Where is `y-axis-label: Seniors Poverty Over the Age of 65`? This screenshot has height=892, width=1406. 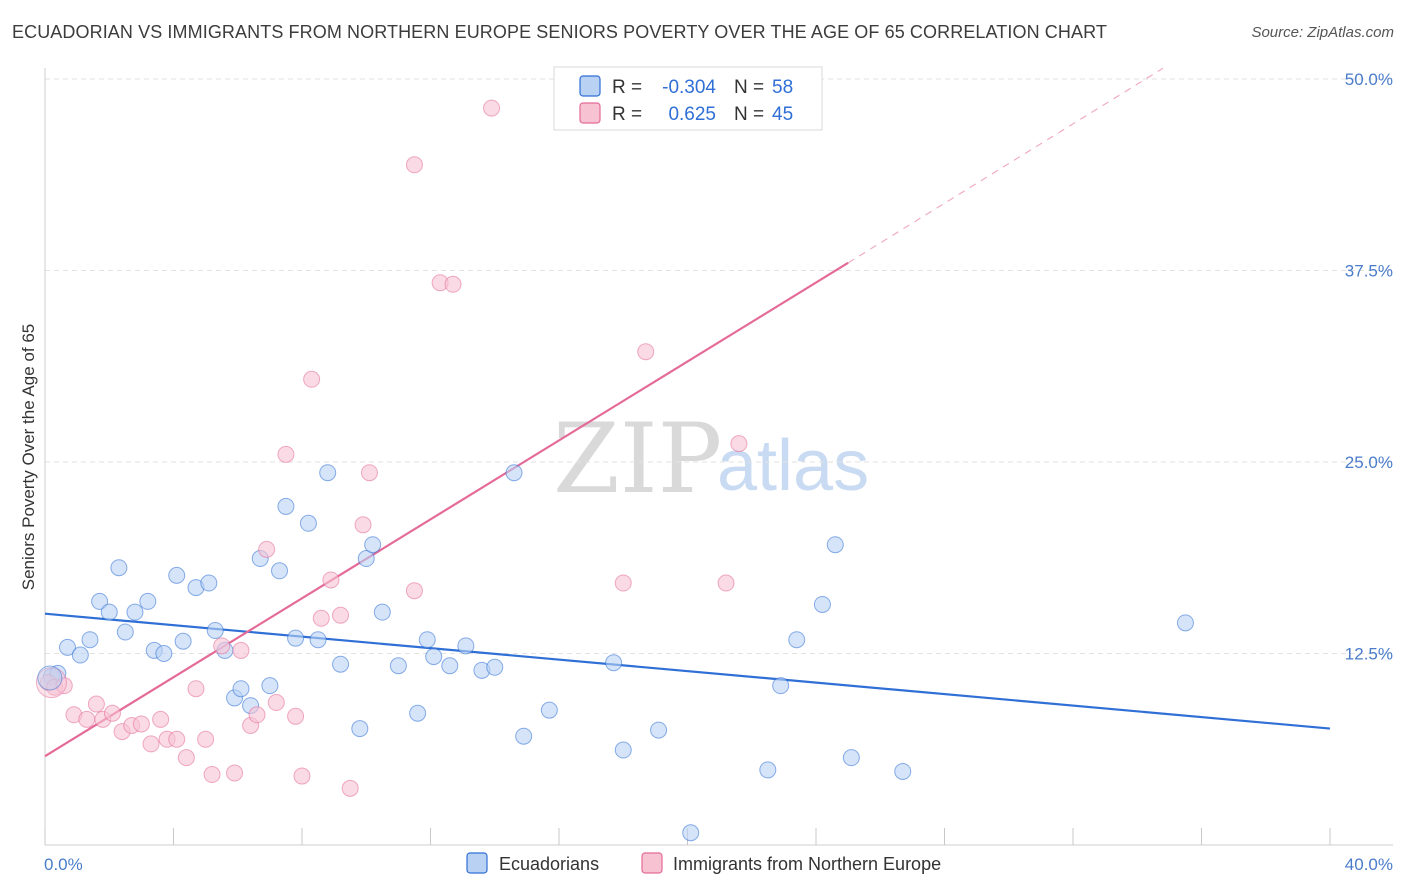 y-axis-label: Seniors Poverty Over the Age of 65 is located at coordinates (28, 457).